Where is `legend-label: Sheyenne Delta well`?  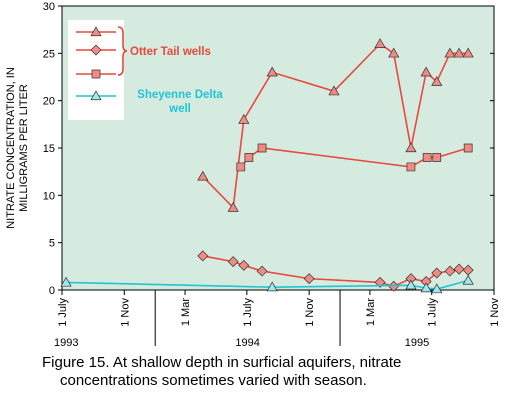
legend-label: Sheyenne Delta well is located at coordinates (180, 102).